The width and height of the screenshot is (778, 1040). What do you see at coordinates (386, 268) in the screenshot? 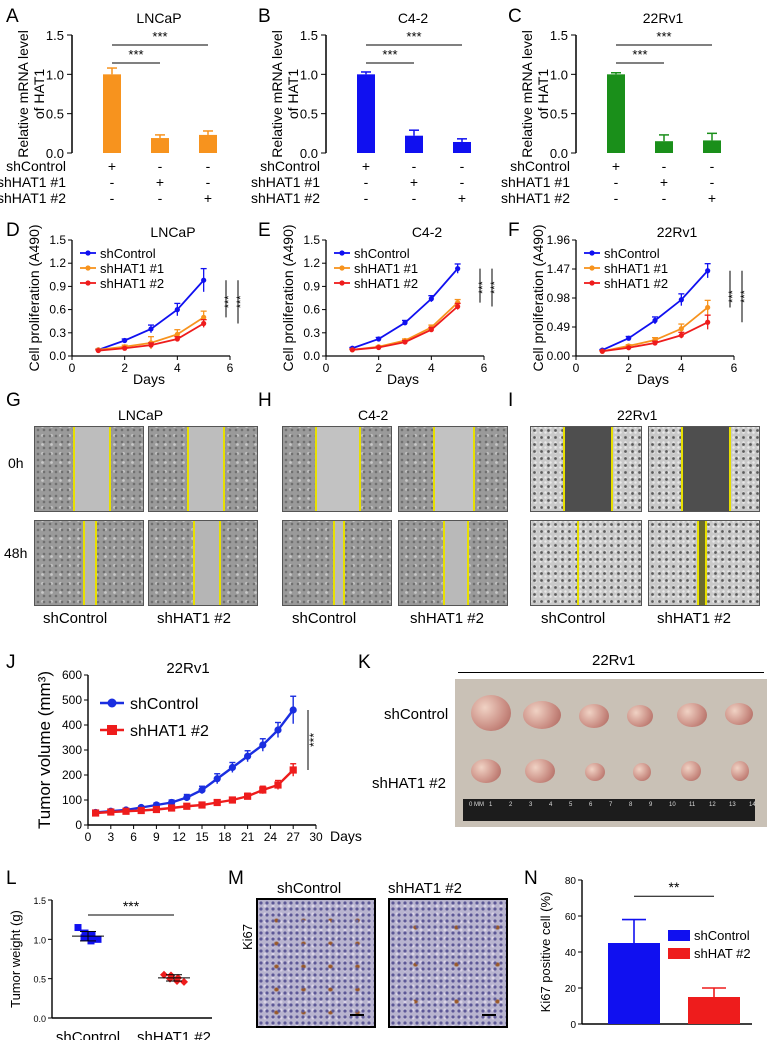
I see `legend-label: shHAT1 #1` at bounding box center [386, 268].